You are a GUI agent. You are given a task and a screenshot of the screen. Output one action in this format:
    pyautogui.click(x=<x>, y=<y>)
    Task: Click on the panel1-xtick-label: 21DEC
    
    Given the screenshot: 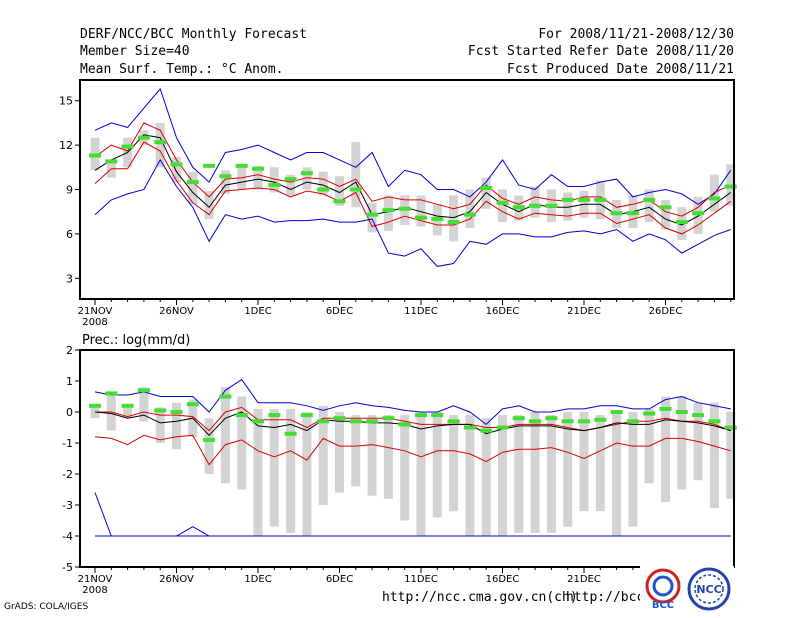 What is the action you would take?
    pyautogui.click(x=584, y=311)
    